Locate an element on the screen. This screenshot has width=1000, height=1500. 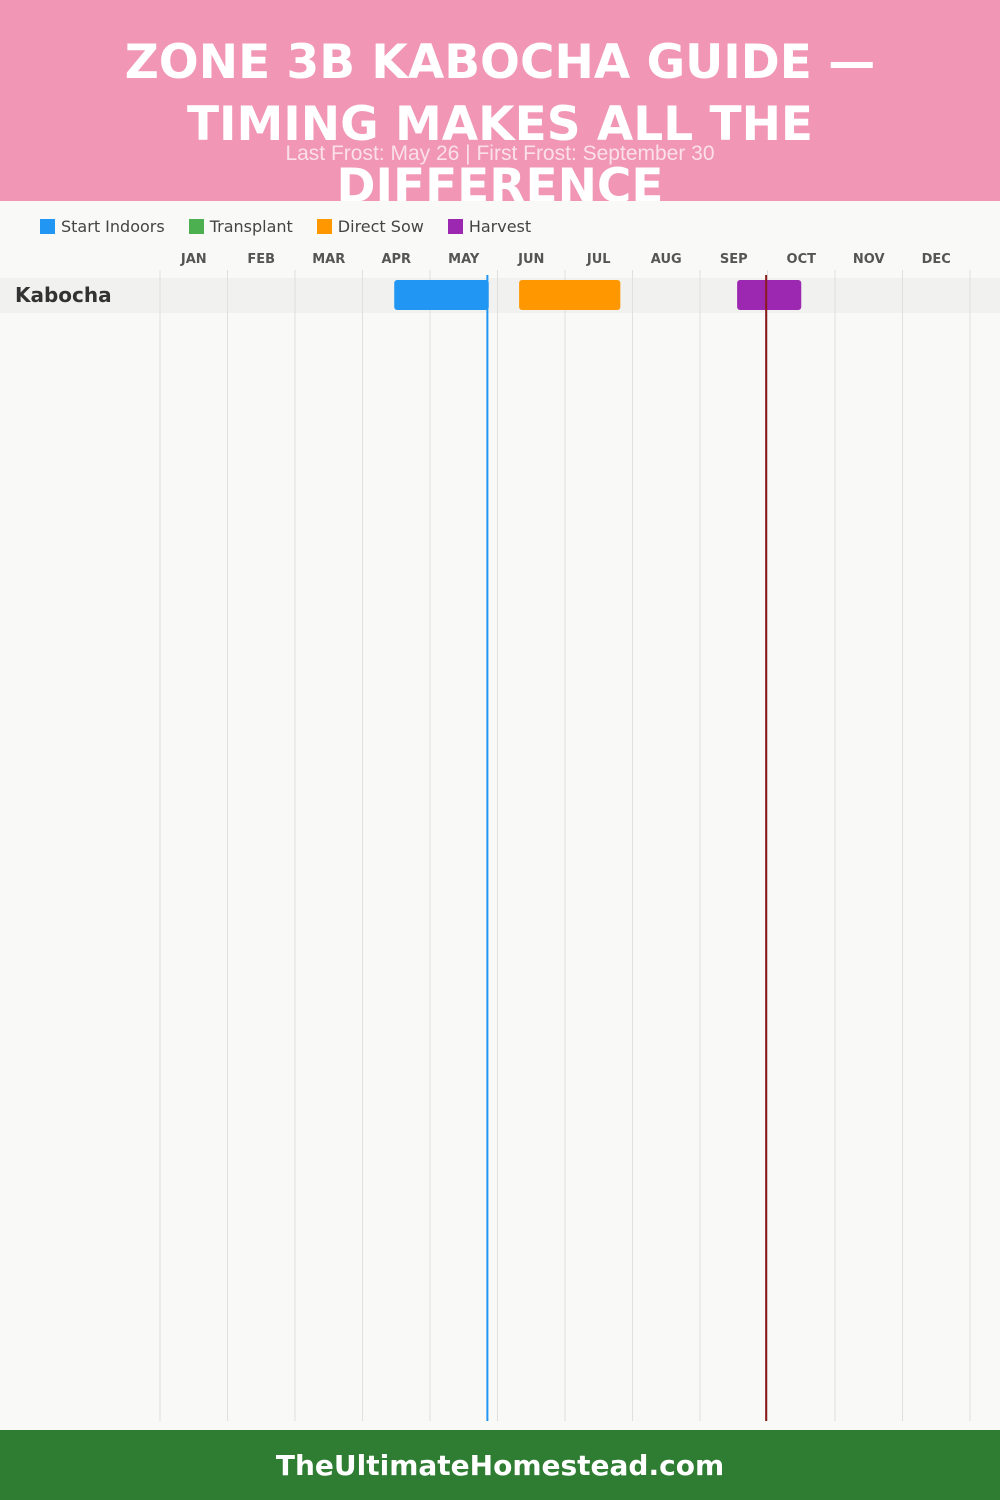
legend-item-start-indoors: Start Indoors is located at coordinates (102, 226).